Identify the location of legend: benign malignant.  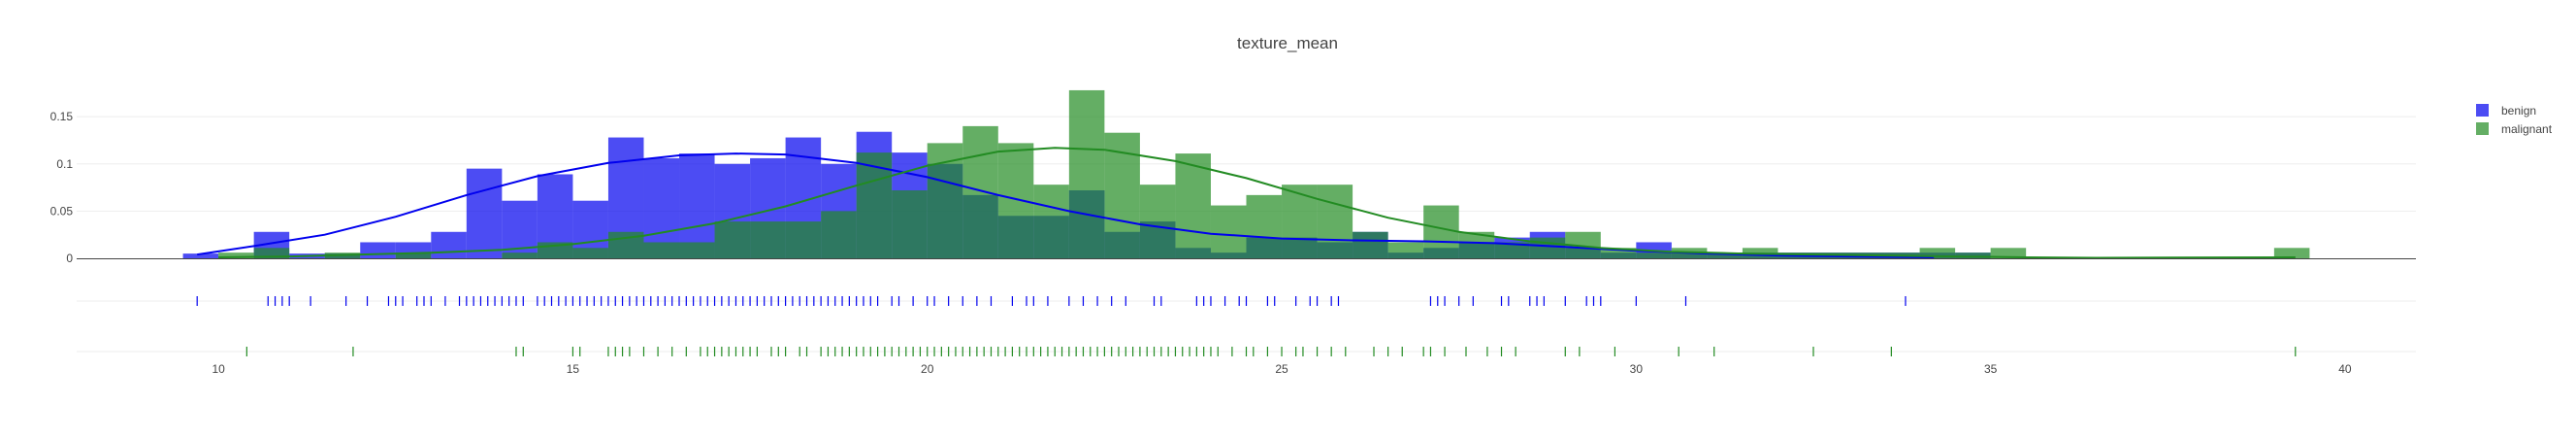
(2515, 120).